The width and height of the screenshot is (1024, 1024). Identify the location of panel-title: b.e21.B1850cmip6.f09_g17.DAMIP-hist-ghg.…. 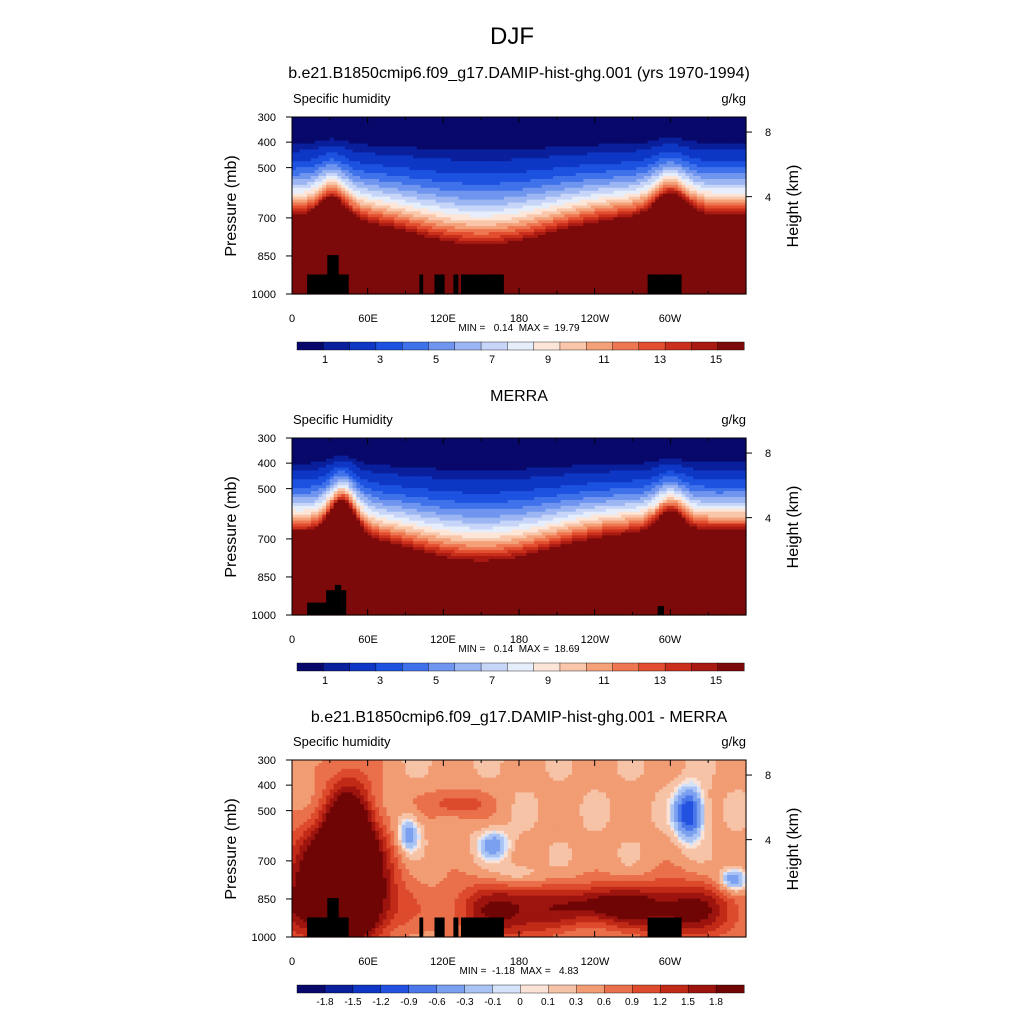
(519, 73).